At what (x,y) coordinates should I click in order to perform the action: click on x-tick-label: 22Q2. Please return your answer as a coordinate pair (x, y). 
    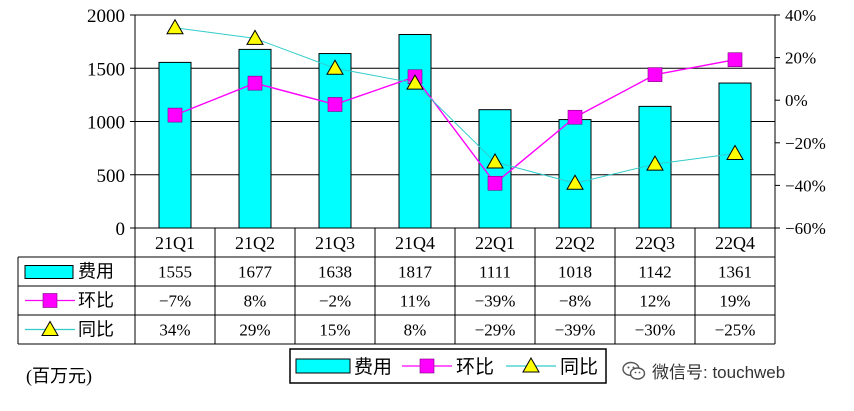
    Looking at the image, I should click on (575, 243).